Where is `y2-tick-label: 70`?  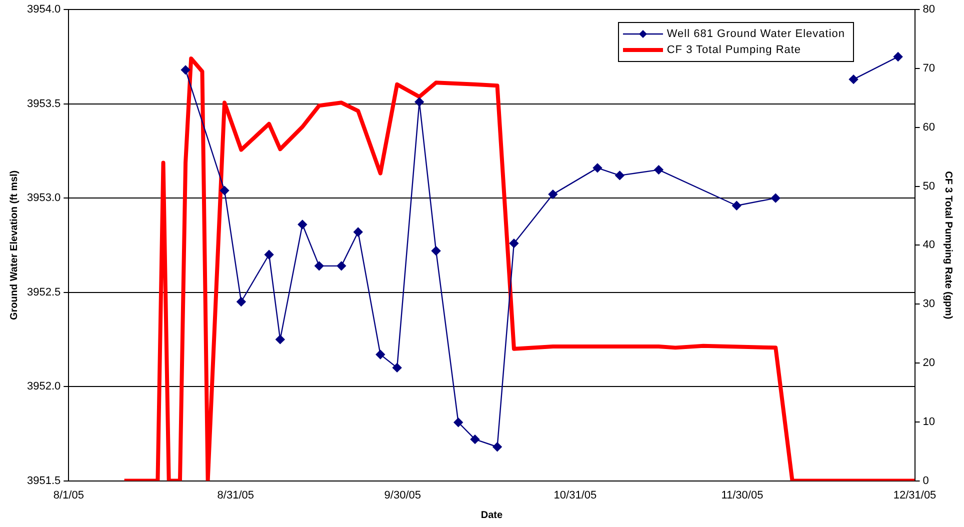 y2-tick-label: 70 is located at coordinates (929, 68).